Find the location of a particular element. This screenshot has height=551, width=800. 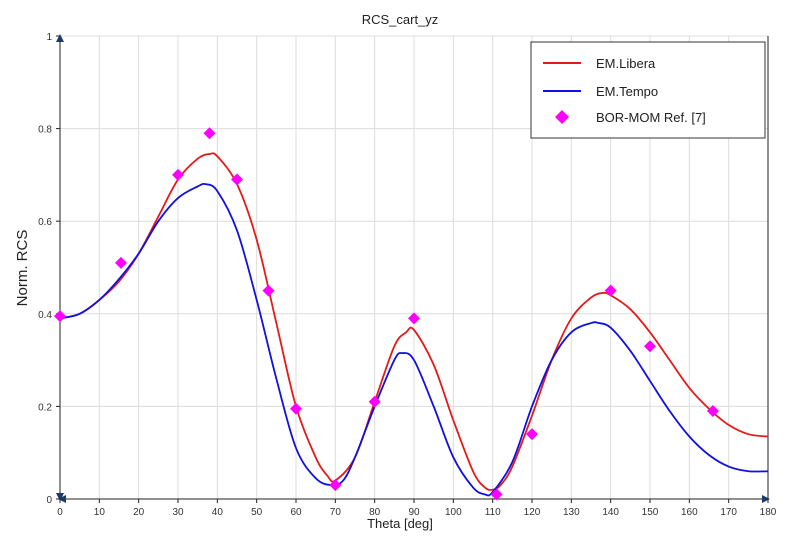

x-tick-label: 110 is located at coordinates (493, 512).